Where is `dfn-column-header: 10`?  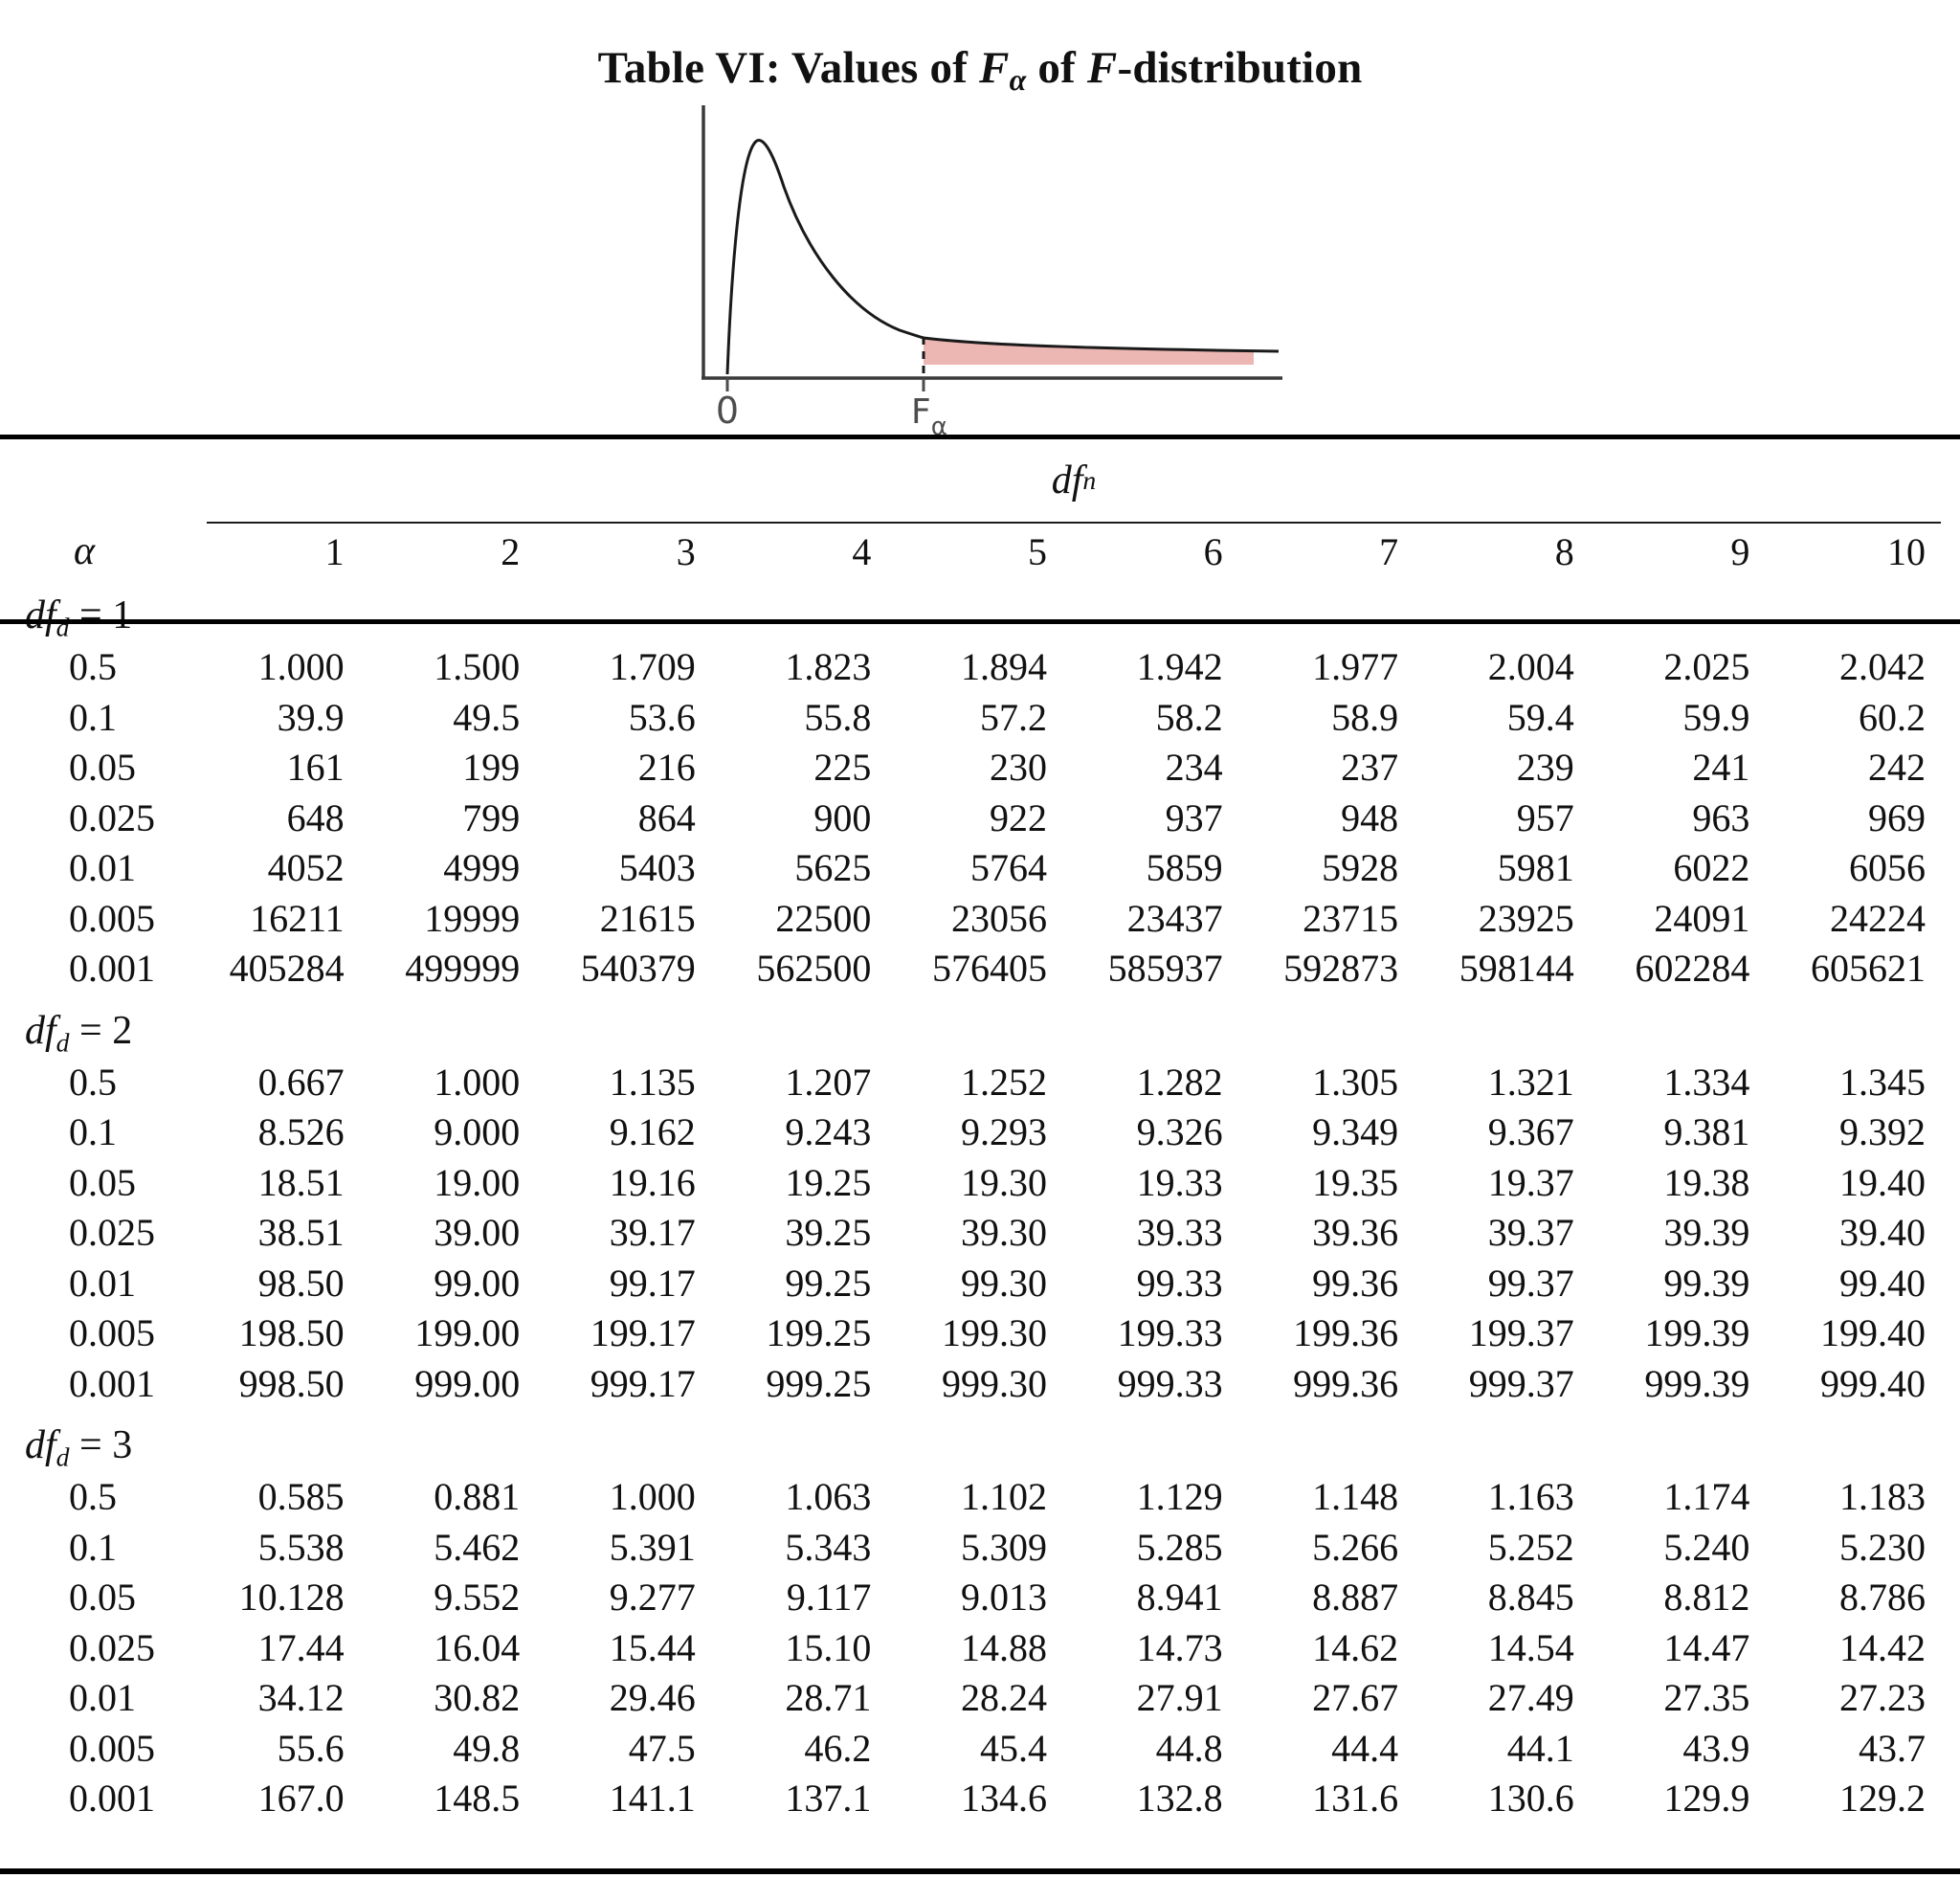 dfn-column-header: 10 is located at coordinates (1906, 551).